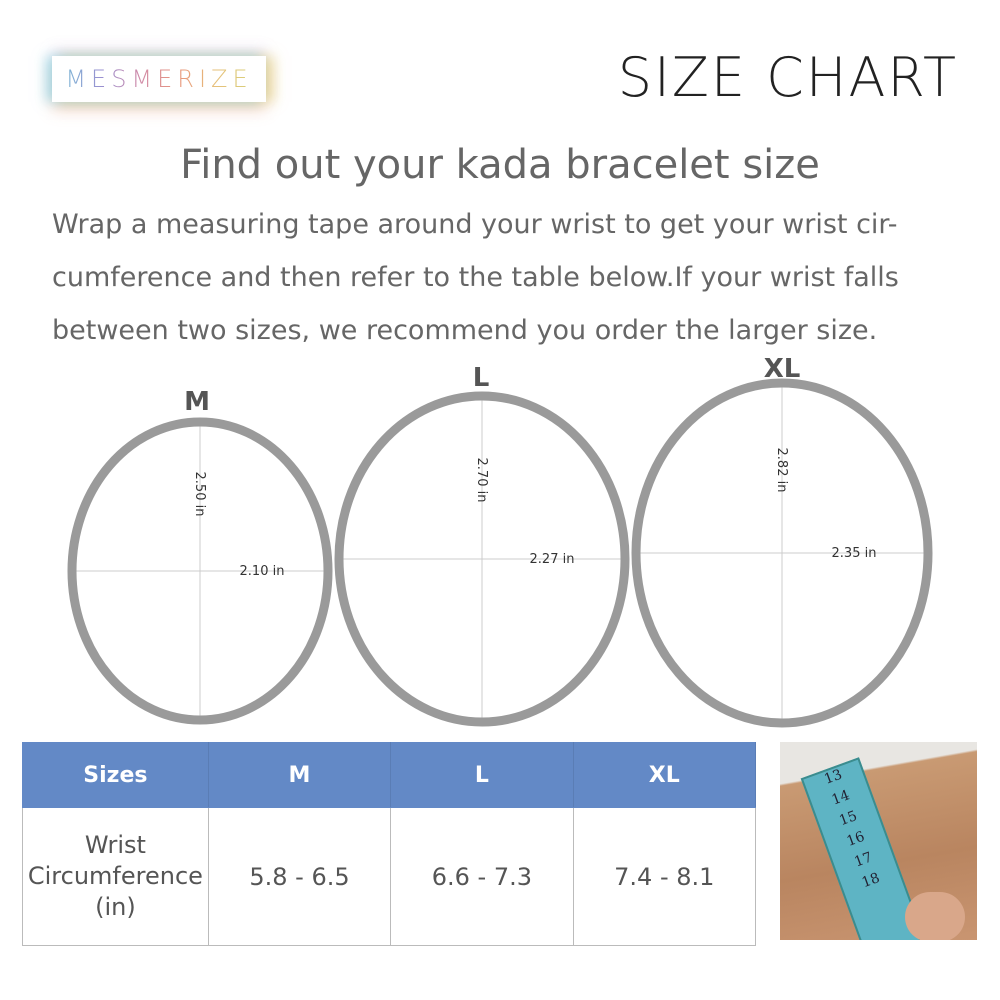 Image resolution: width=1000 pixels, height=1000 pixels. I want to click on ring-xl: XL 2.35 in 2.82 in, so click(782, 541).